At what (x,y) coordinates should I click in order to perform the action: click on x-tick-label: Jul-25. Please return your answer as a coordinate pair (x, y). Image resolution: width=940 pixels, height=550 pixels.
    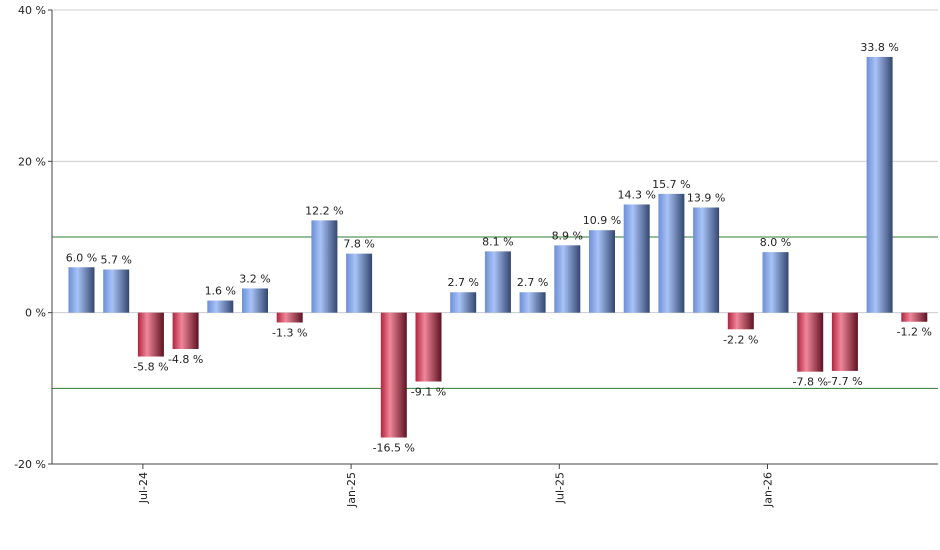
    Looking at the image, I should click on (559, 488).